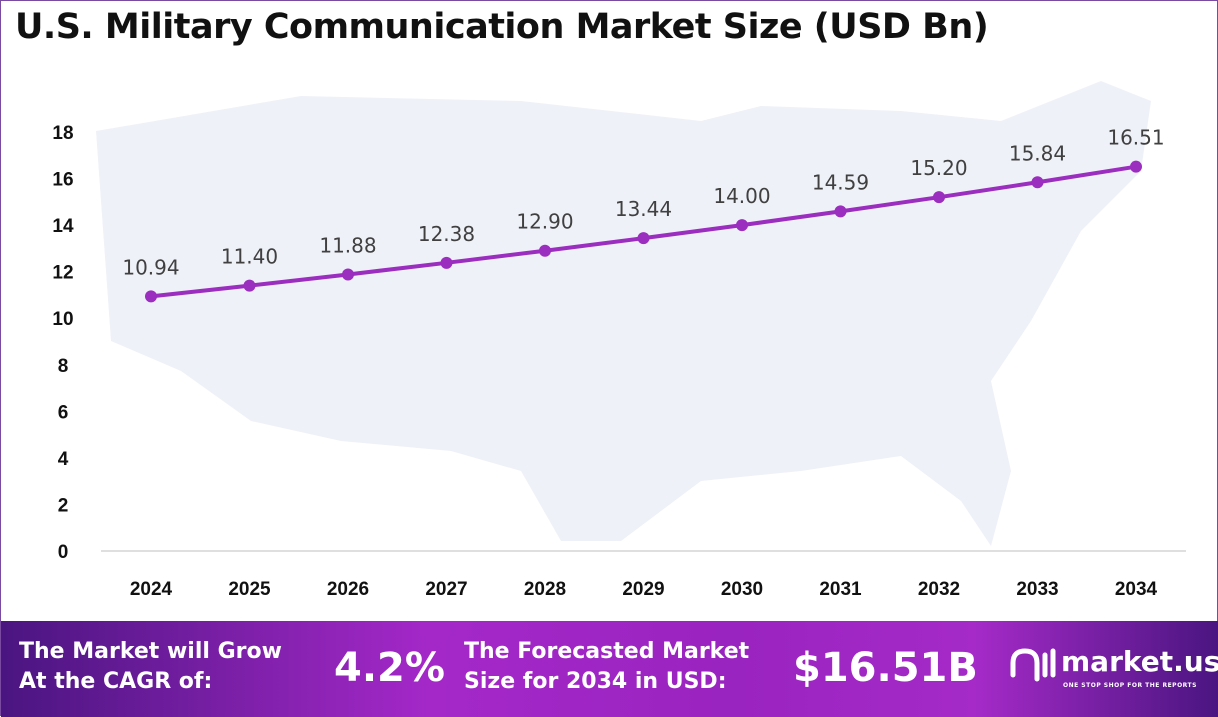 The height and width of the screenshot is (717, 1218). Describe the element at coordinates (150, 267) in the screenshot. I see `data-label: 10.94` at that location.